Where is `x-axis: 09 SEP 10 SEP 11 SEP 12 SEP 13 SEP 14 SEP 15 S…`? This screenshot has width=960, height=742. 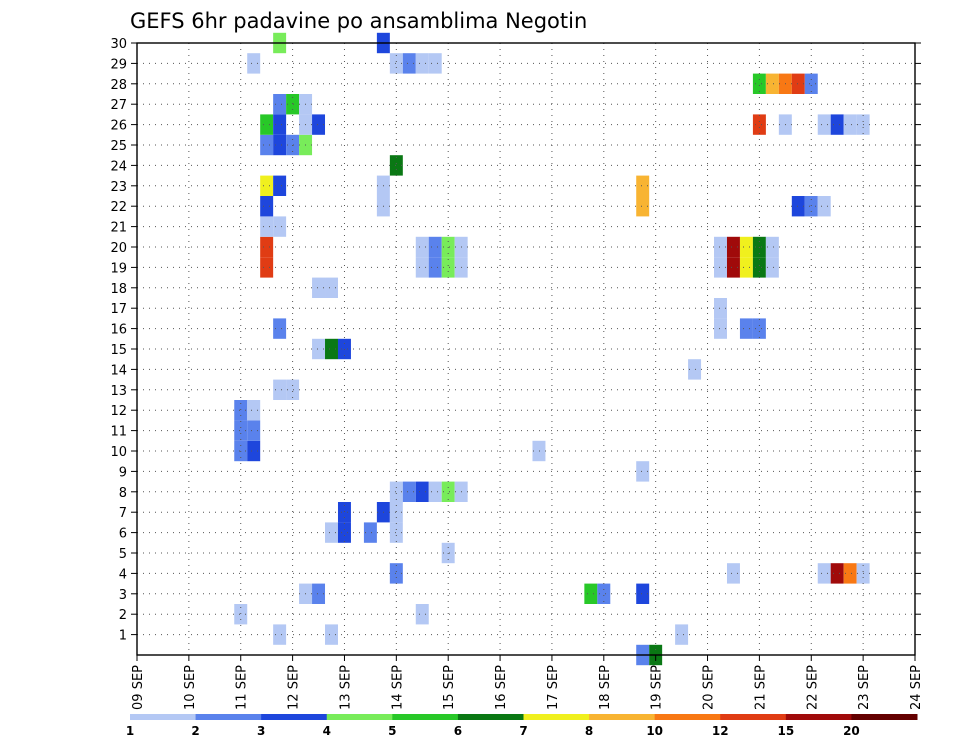 x-axis: 09 SEP 10 SEP 11 SEP 12 SEP 13 SEP 14 SEP 15 S… is located at coordinates (527, 682).